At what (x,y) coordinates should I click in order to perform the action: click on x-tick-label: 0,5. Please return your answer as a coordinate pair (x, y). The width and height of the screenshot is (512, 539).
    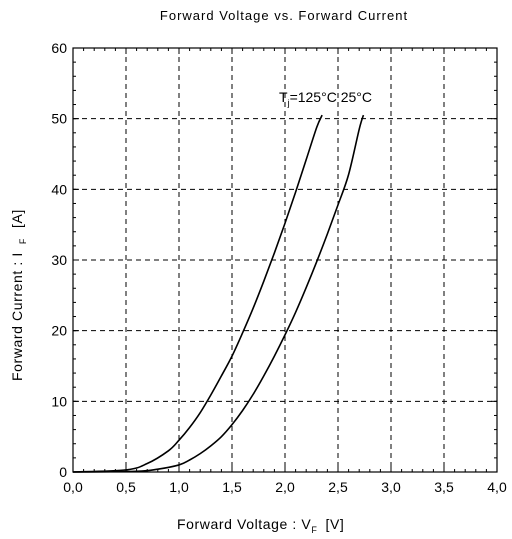
    Looking at the image, I should click on (126, 487).